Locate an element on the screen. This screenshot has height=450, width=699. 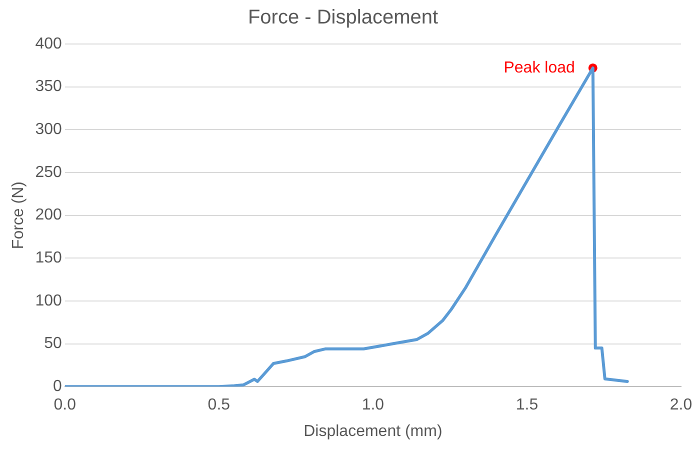
y-tick-label: 350 is located at coordinates (48, 87).